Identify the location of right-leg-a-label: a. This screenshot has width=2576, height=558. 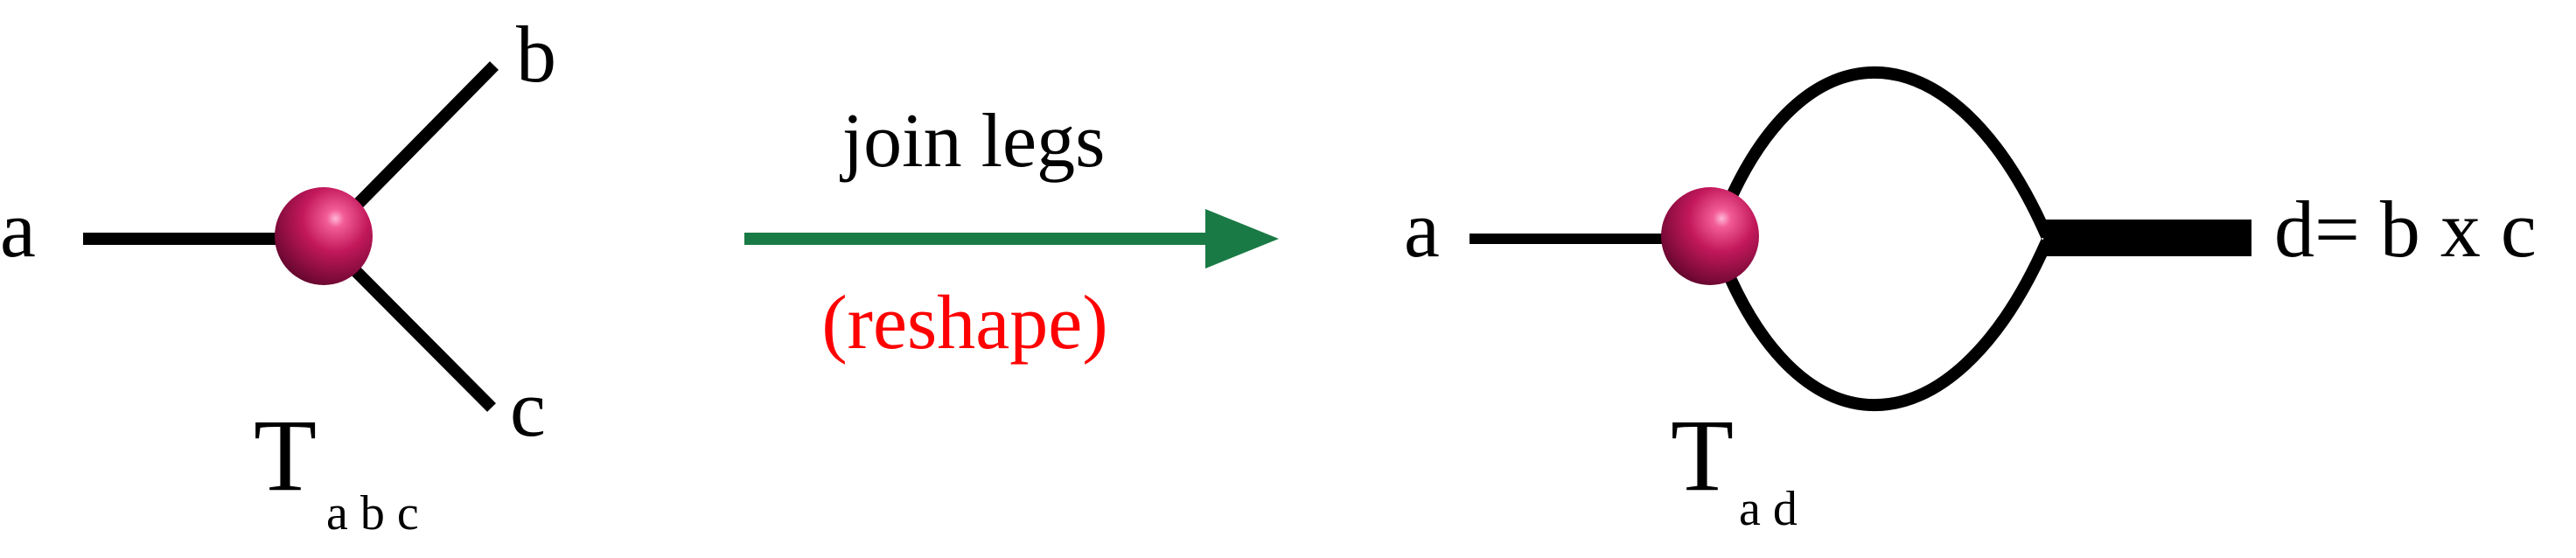
(1422, 230).